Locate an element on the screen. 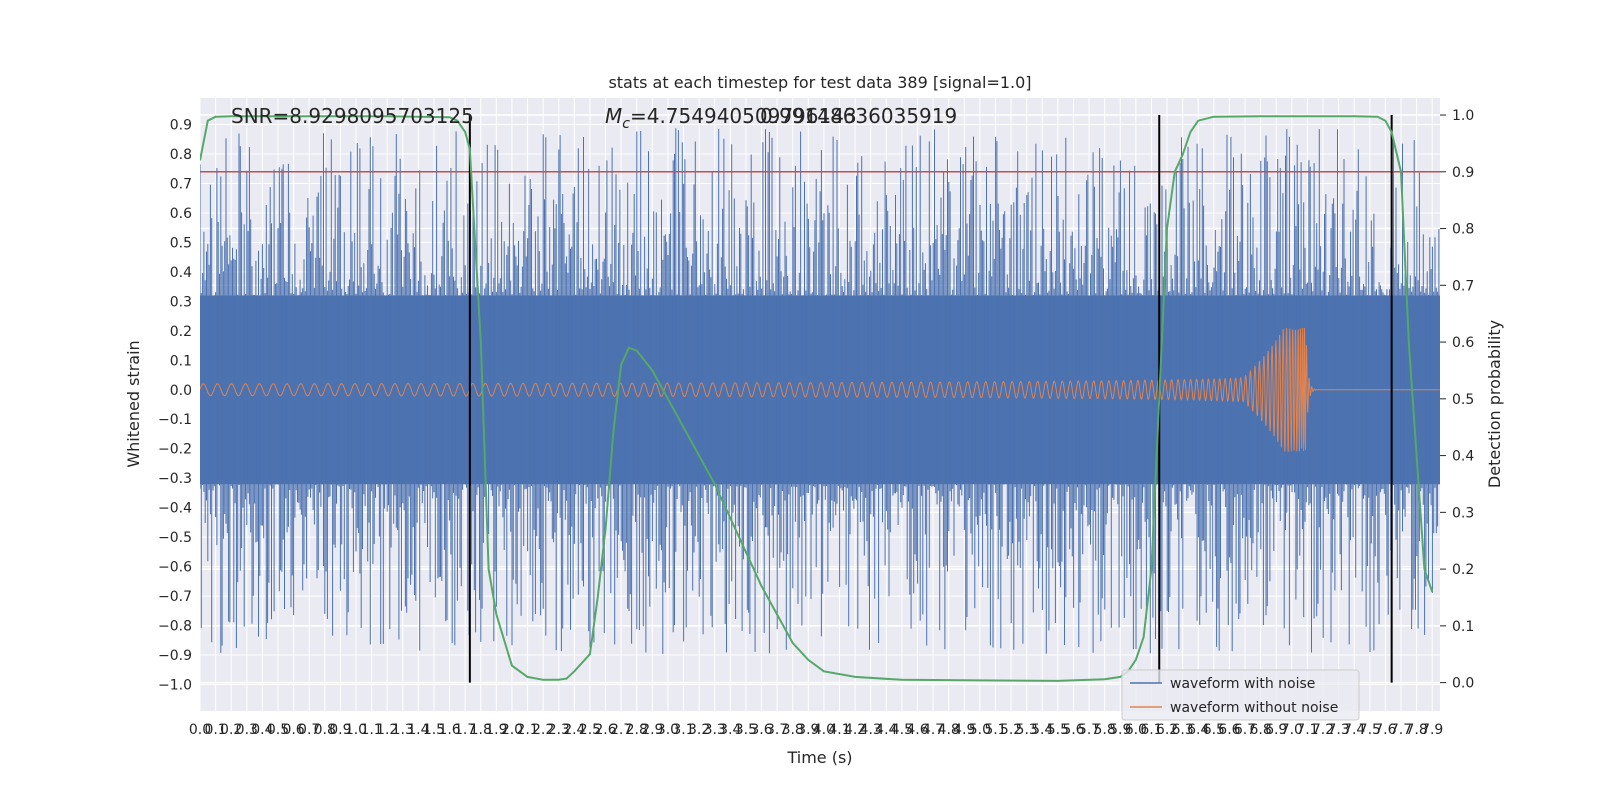 This screenshot has width=1600, height=800. x-tick-label: 3.5 is located at coordinates (746, 730).